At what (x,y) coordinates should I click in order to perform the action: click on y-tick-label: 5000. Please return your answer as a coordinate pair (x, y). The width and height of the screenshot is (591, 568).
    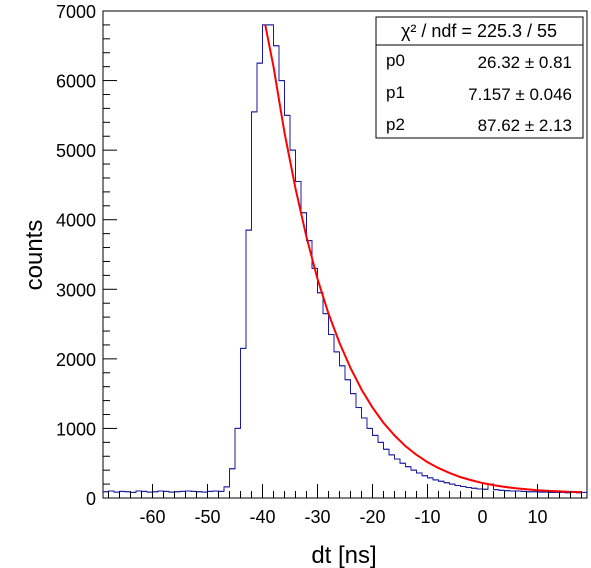
    Looking at the image, I should click on (76, 151).